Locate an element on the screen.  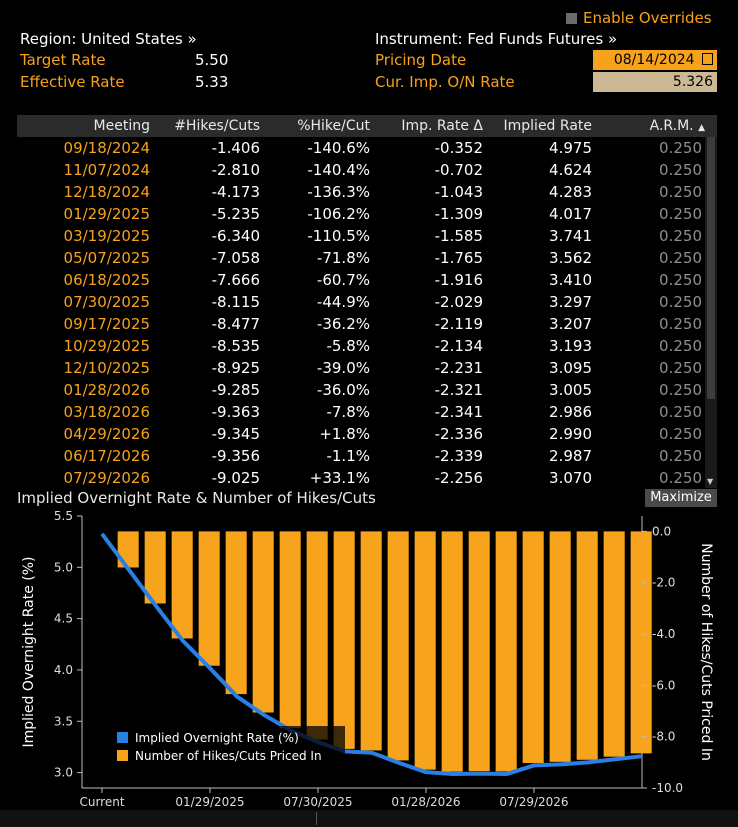
col-meeting: Meeting is located at coordinates (121, 126).